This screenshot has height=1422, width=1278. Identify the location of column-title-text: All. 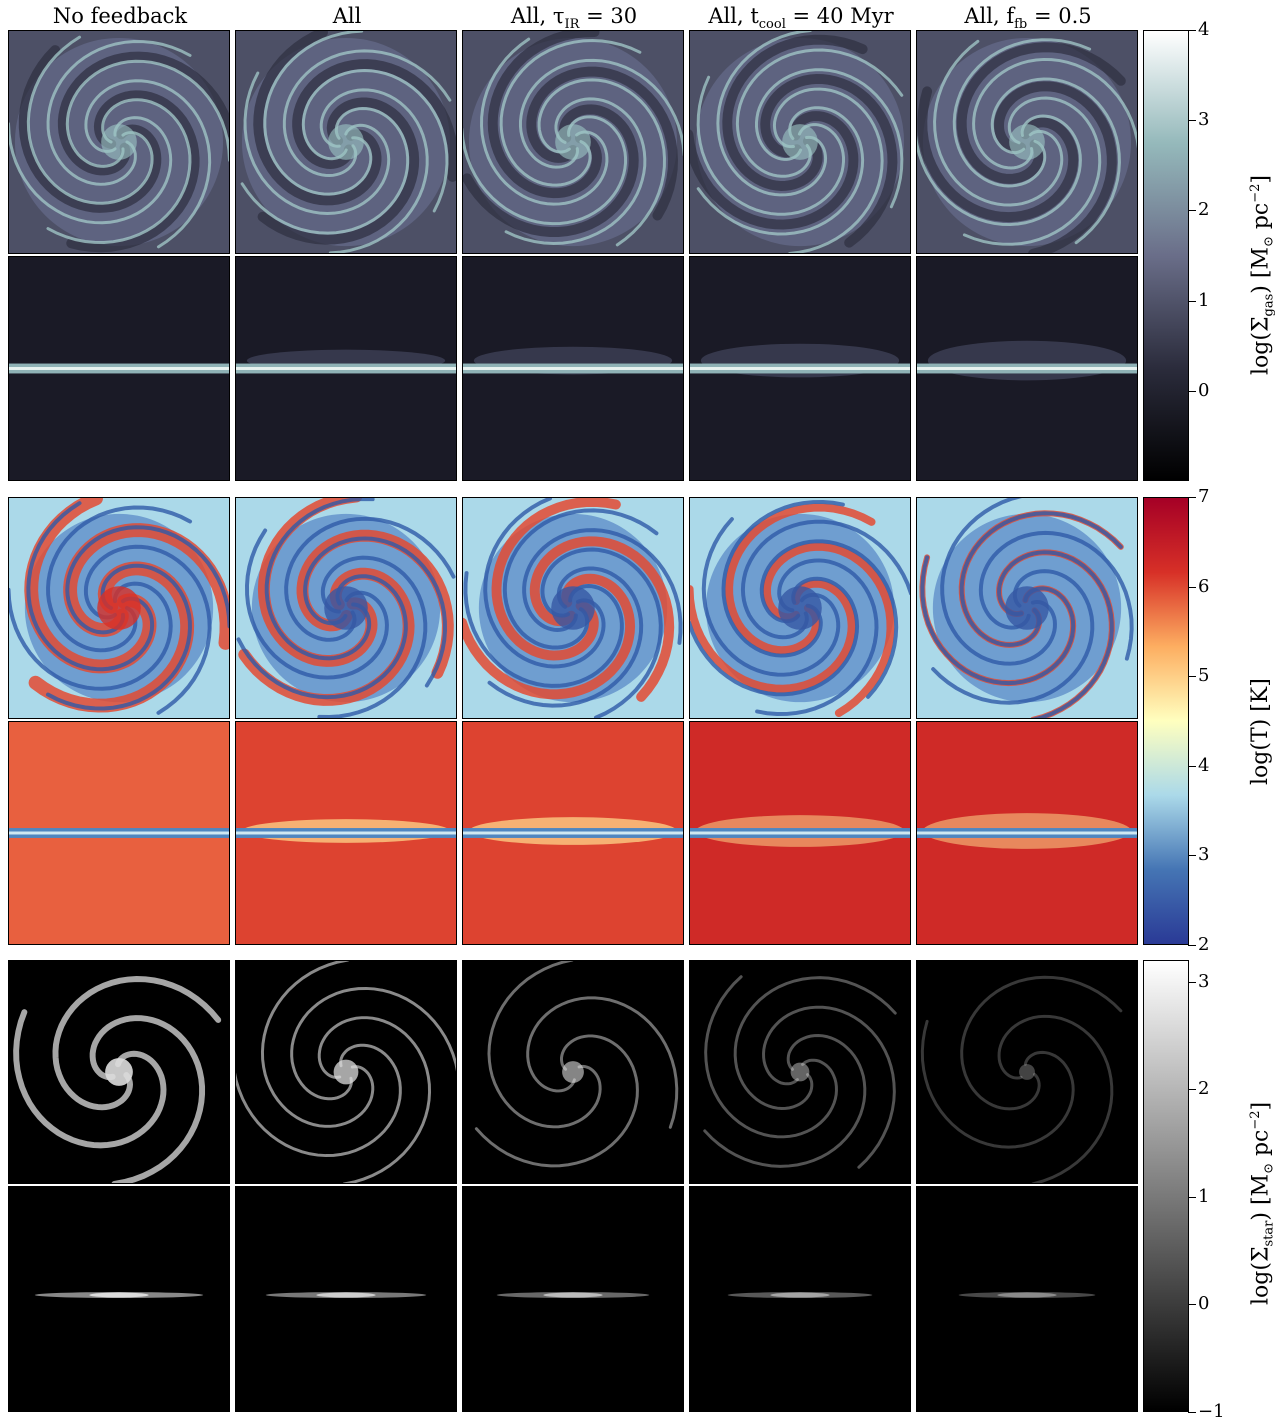
(347, 16).